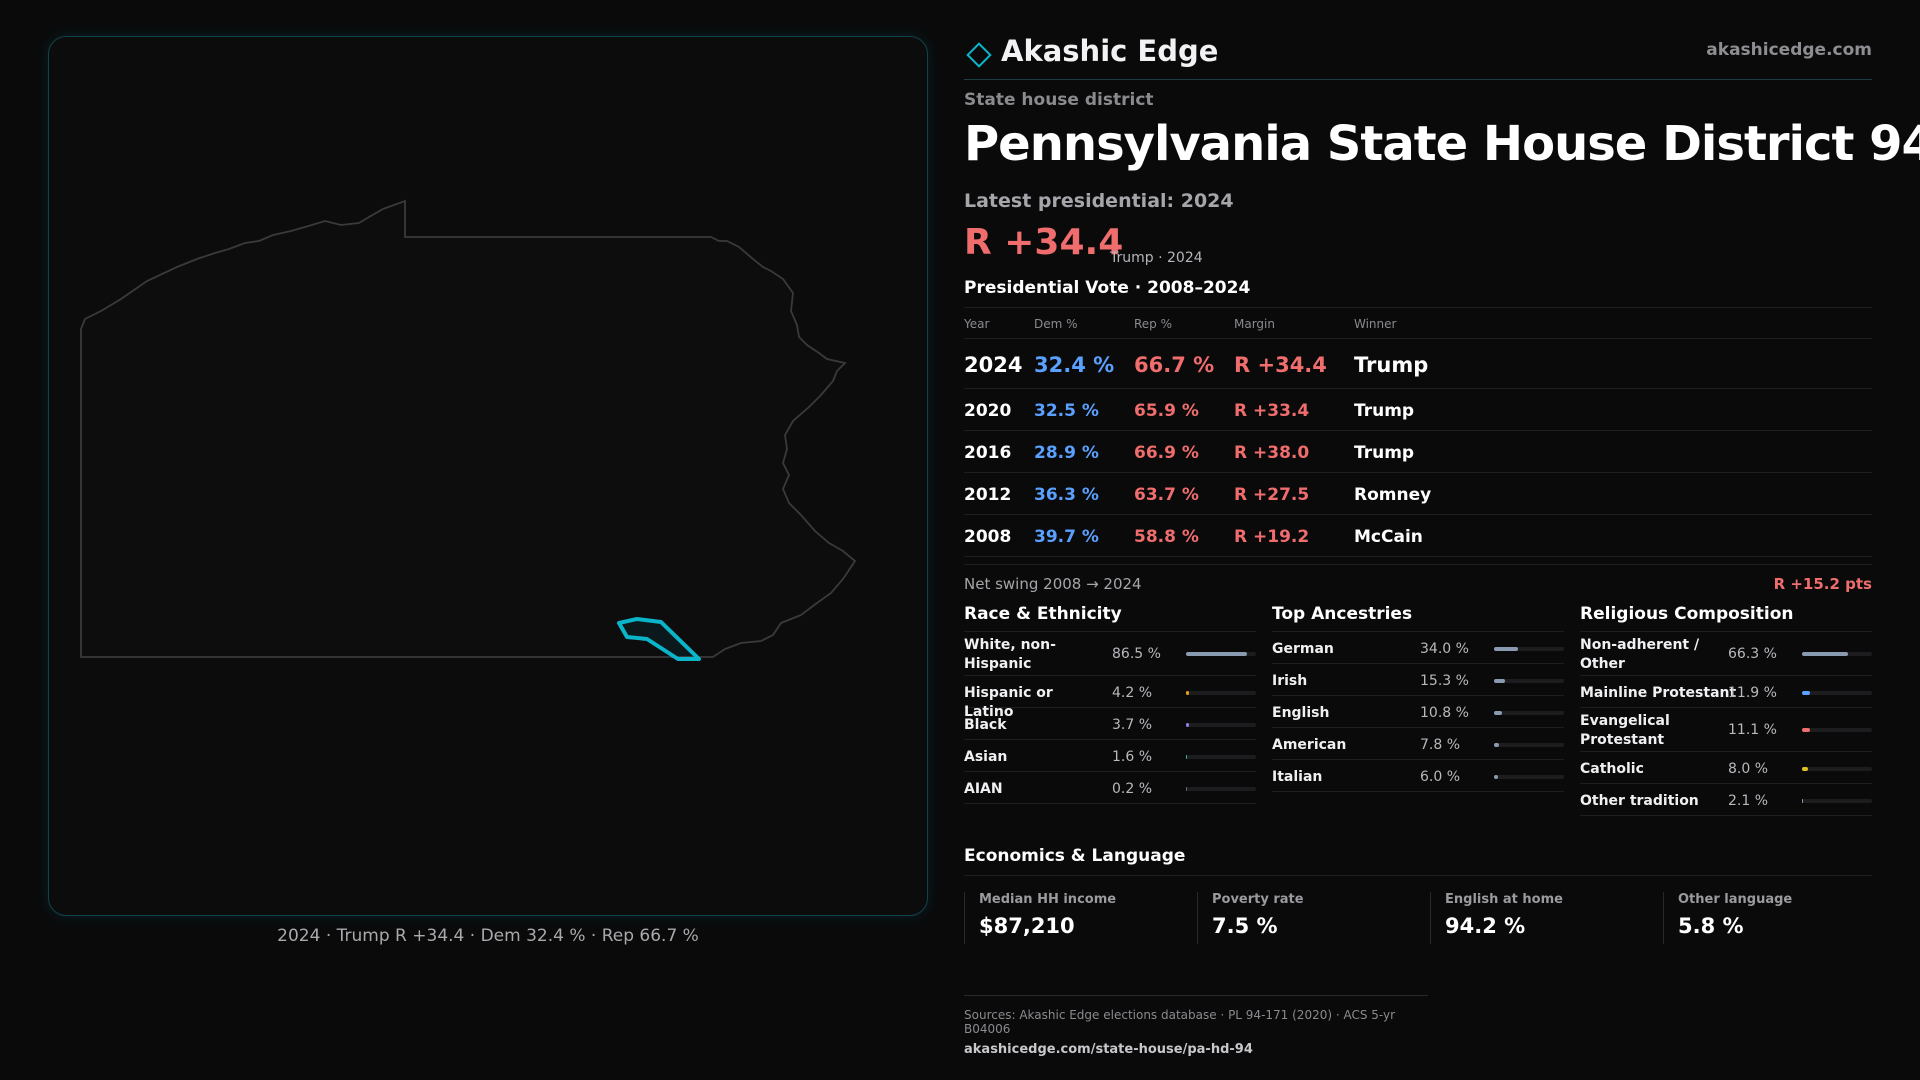 This screenshot has height=1080, width=1920. Describe the element at coordinates (1625, 730) in the screenshot. I see `item-label: Evangelical Protestant` at that location.